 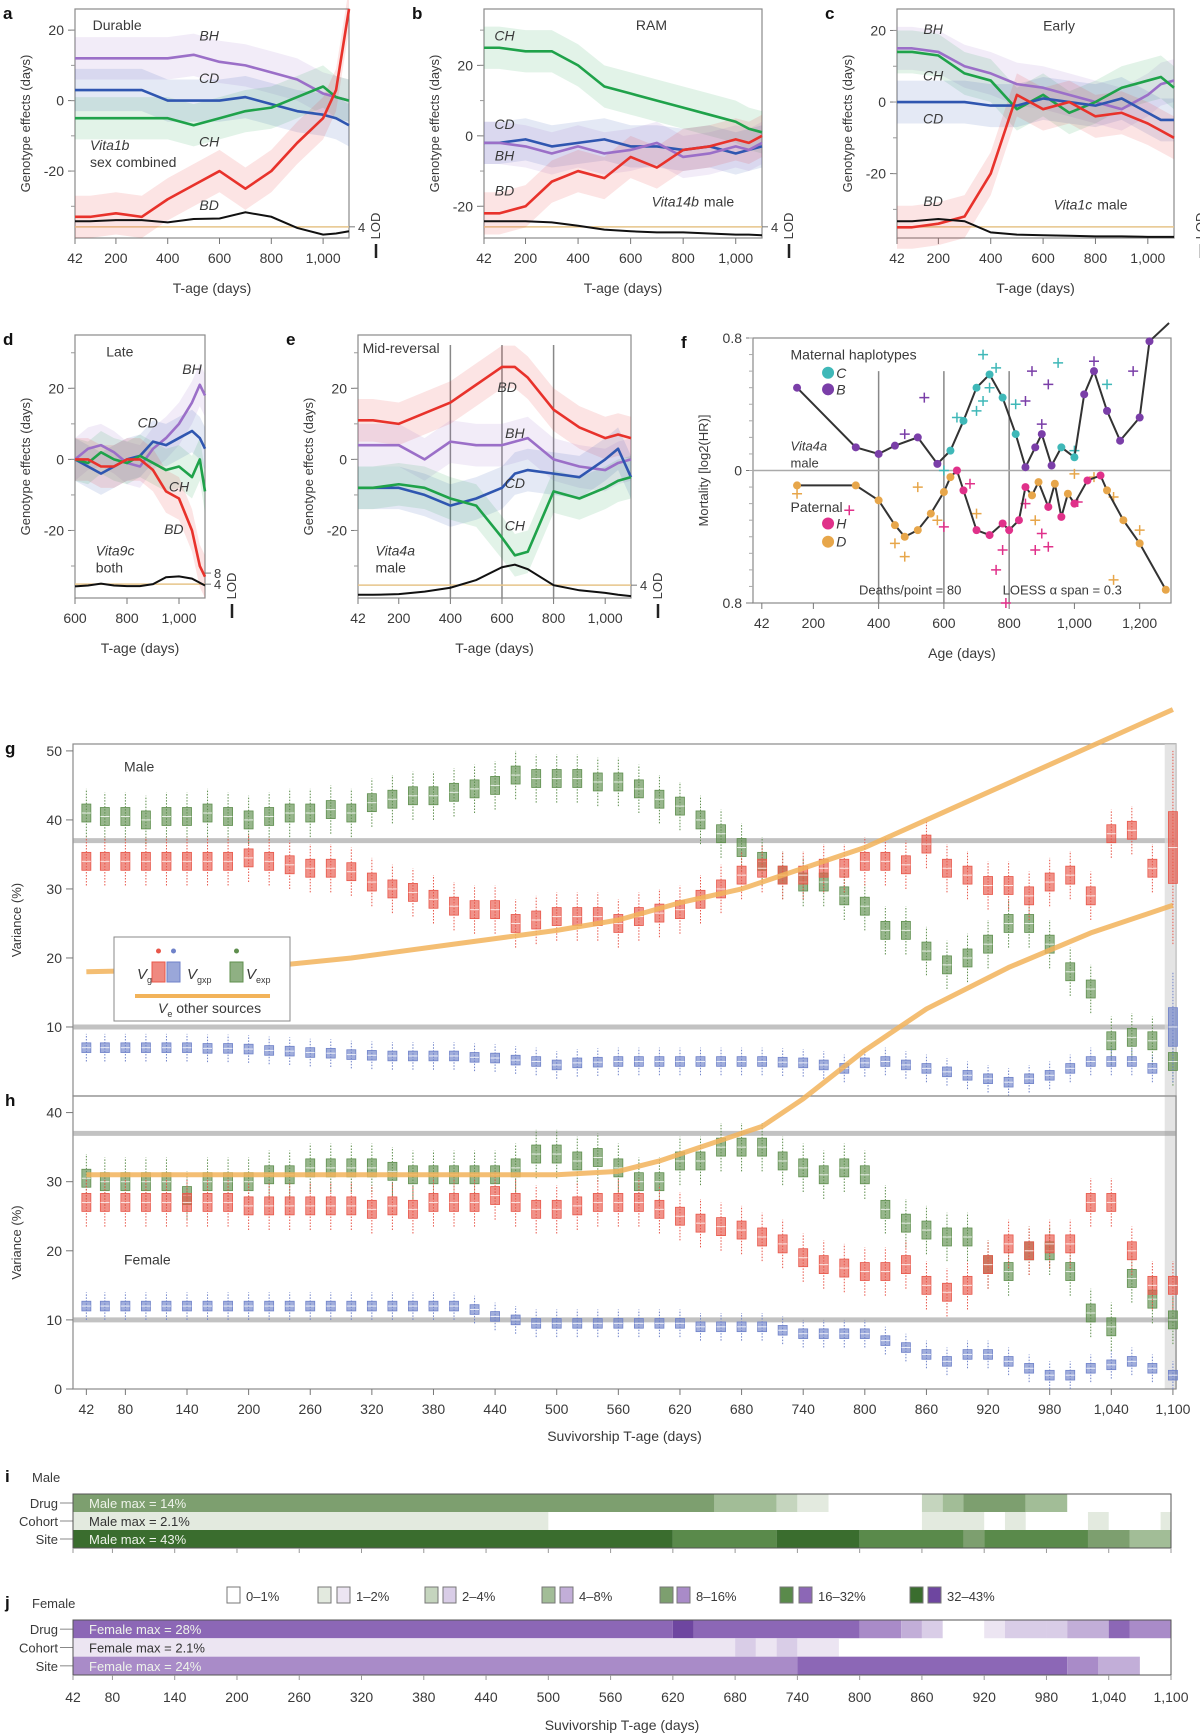 What do you see at coordinates (109, 567) in the screenshot?
I see `locus-context: both` at bounding box center [109, 567].